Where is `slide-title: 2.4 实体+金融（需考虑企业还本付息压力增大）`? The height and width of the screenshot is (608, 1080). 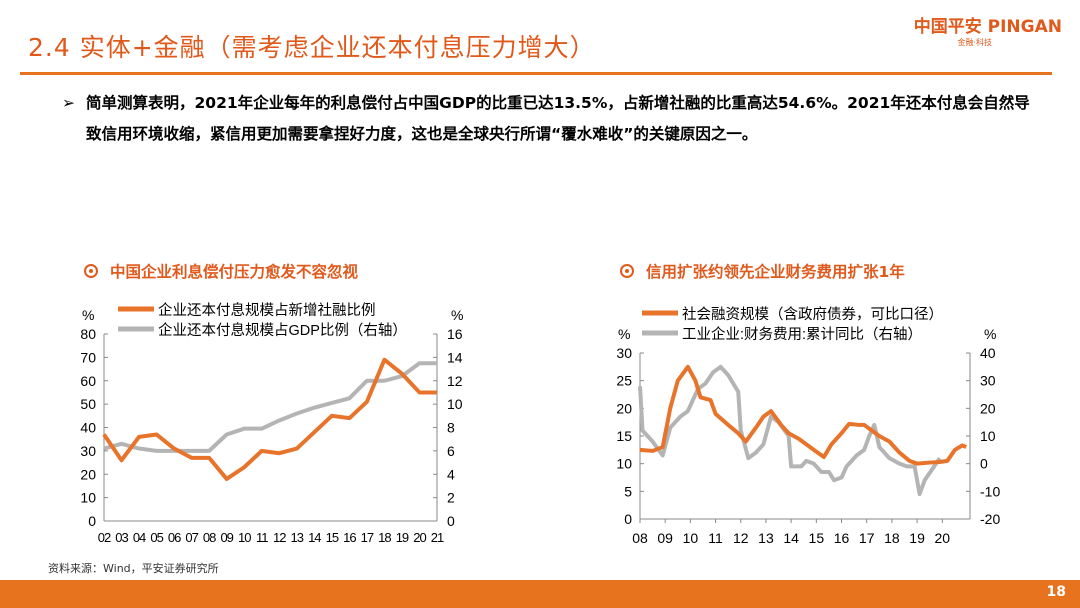
slide-title: 2.4 实体+金融（需考虑企业还本付息压力增大） is located at coordinates (312, 47).